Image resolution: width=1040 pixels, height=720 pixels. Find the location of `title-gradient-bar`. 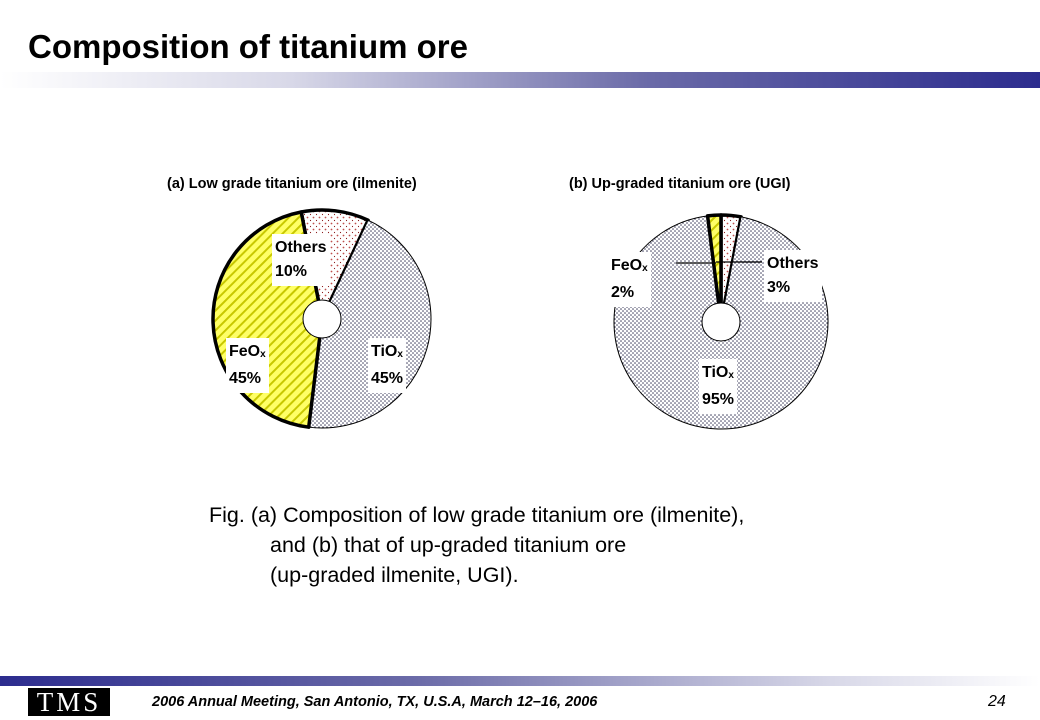

title-gradient-bar is located at coordinates (520, 80).